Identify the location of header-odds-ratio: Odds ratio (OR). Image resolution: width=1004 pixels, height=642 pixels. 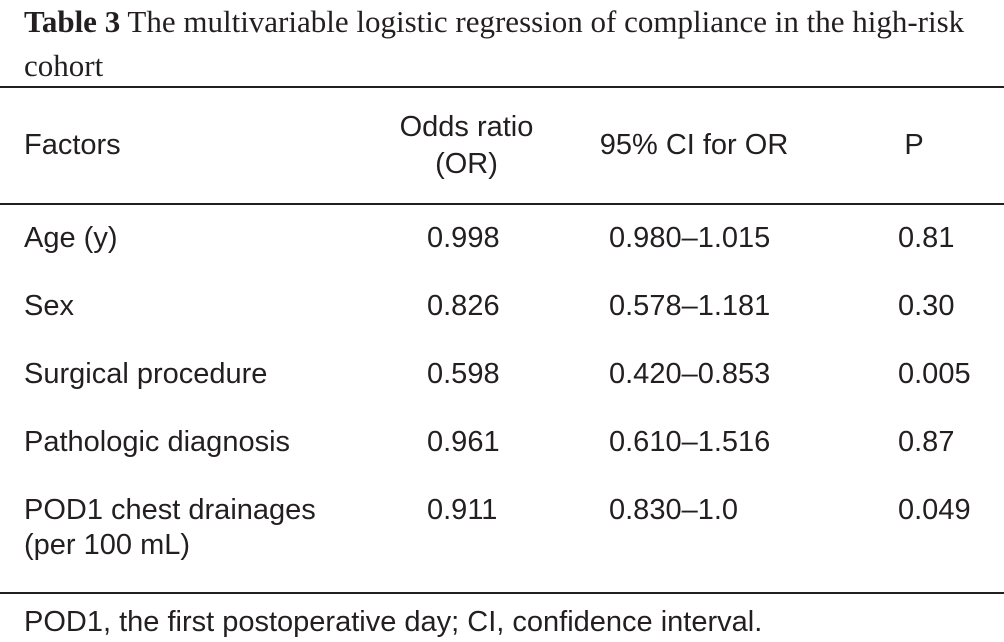
(466, 145).